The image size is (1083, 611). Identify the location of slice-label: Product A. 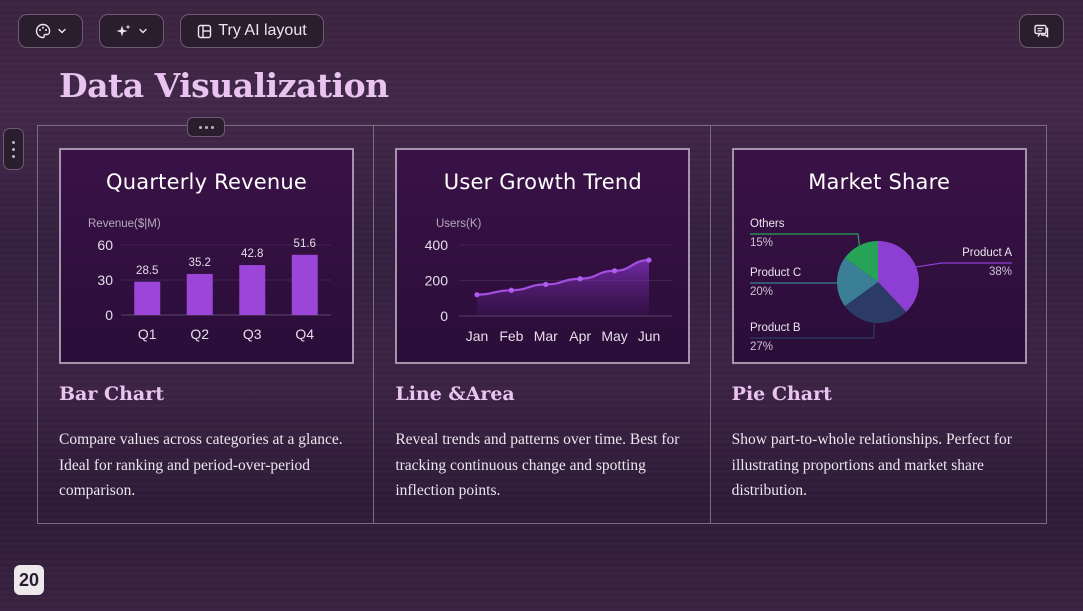
(987, 253).